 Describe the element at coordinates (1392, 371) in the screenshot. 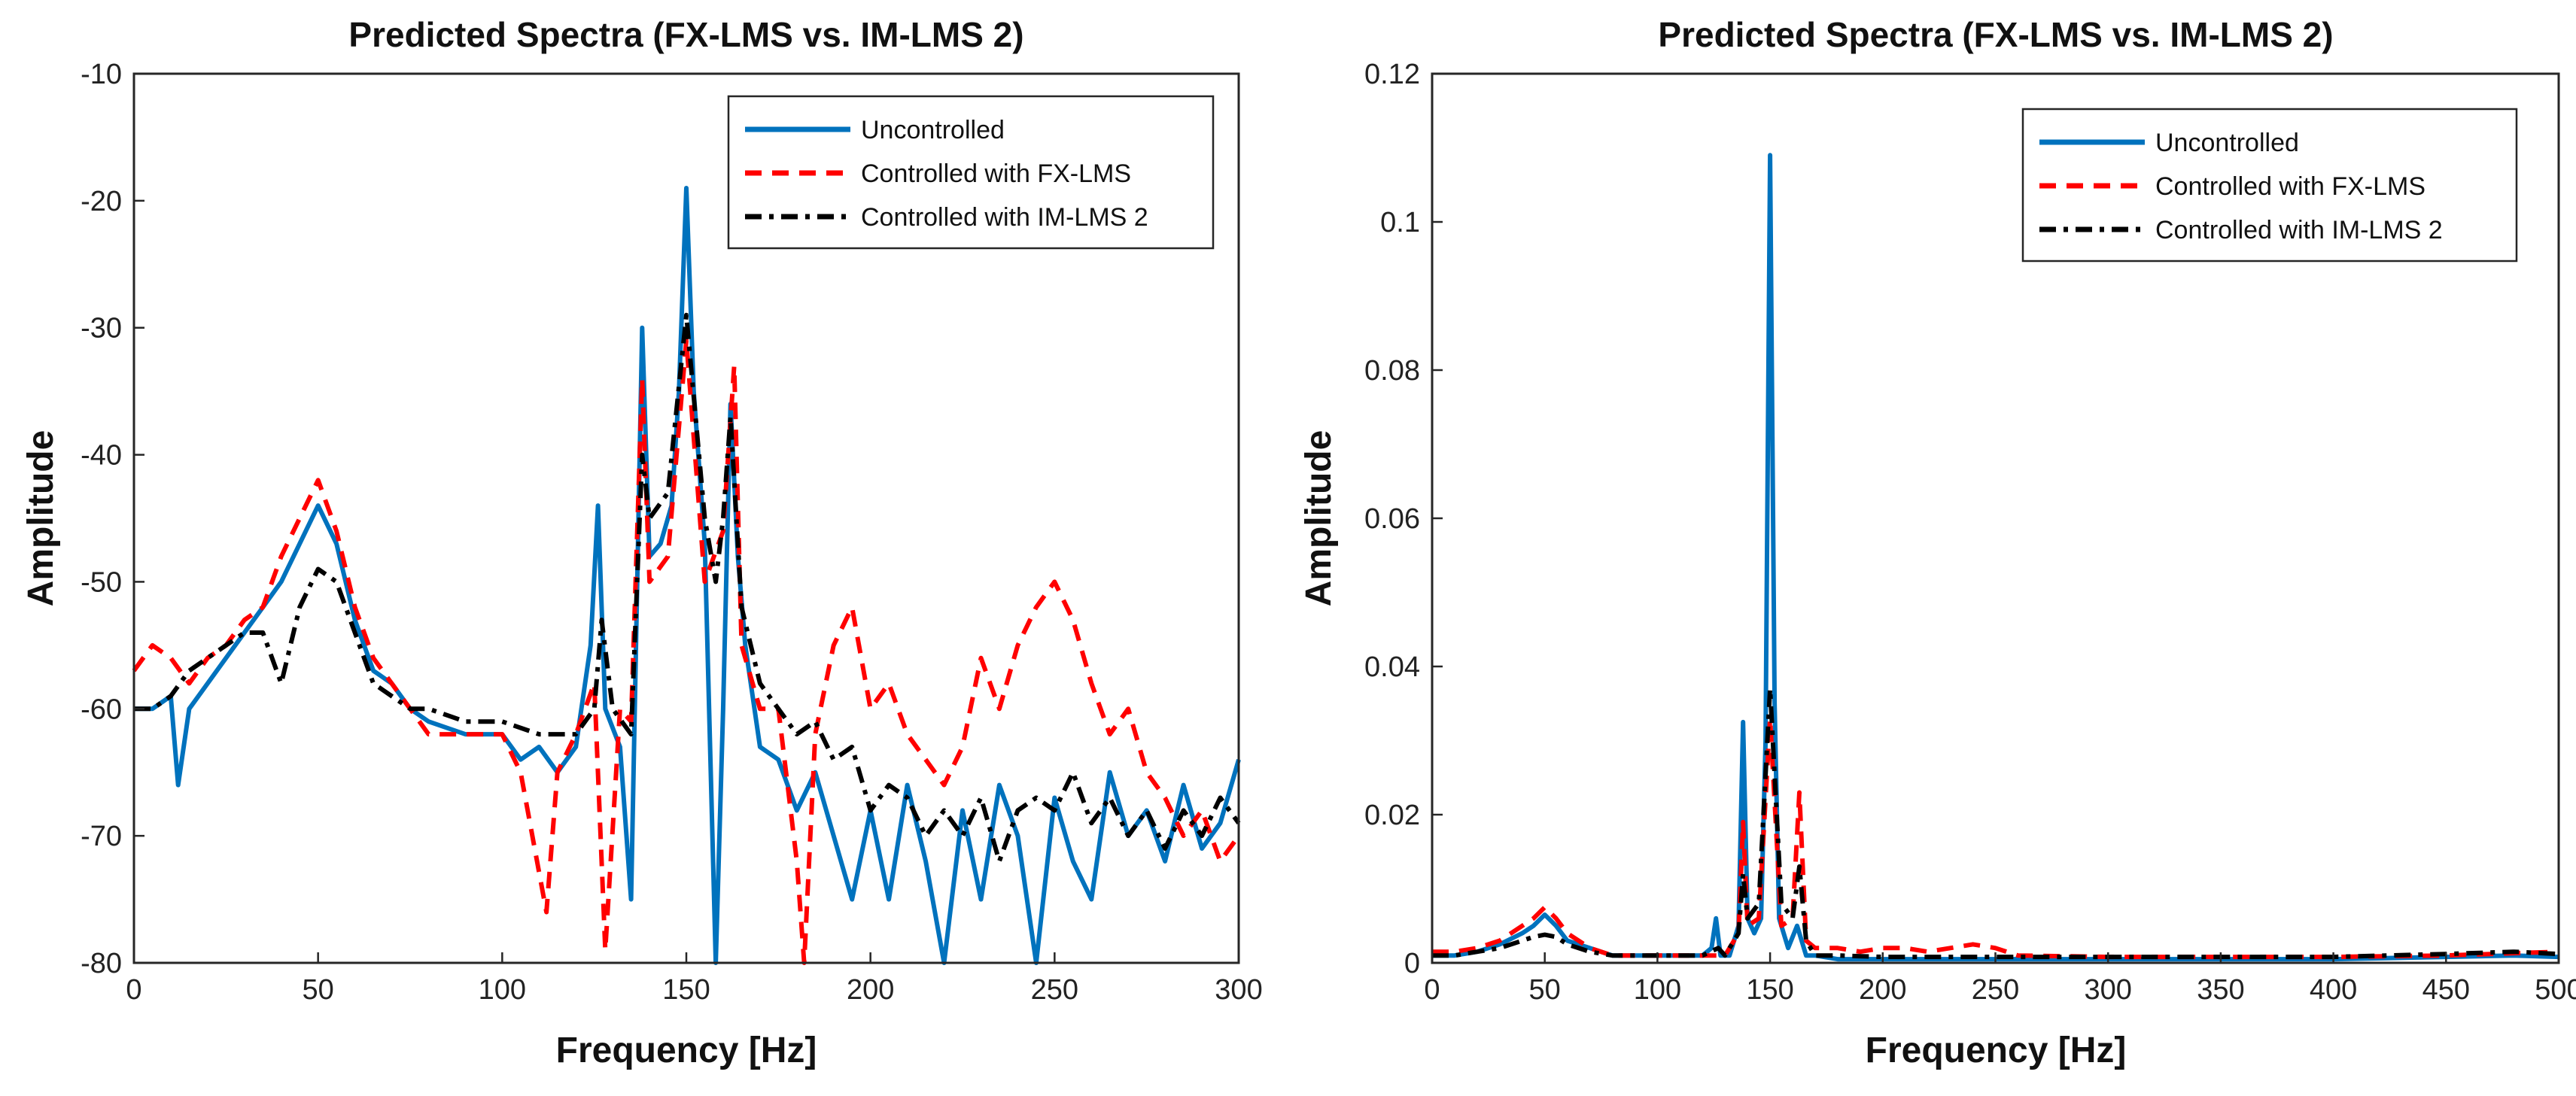

I see `right-ytick-label: 0.08` at that location.